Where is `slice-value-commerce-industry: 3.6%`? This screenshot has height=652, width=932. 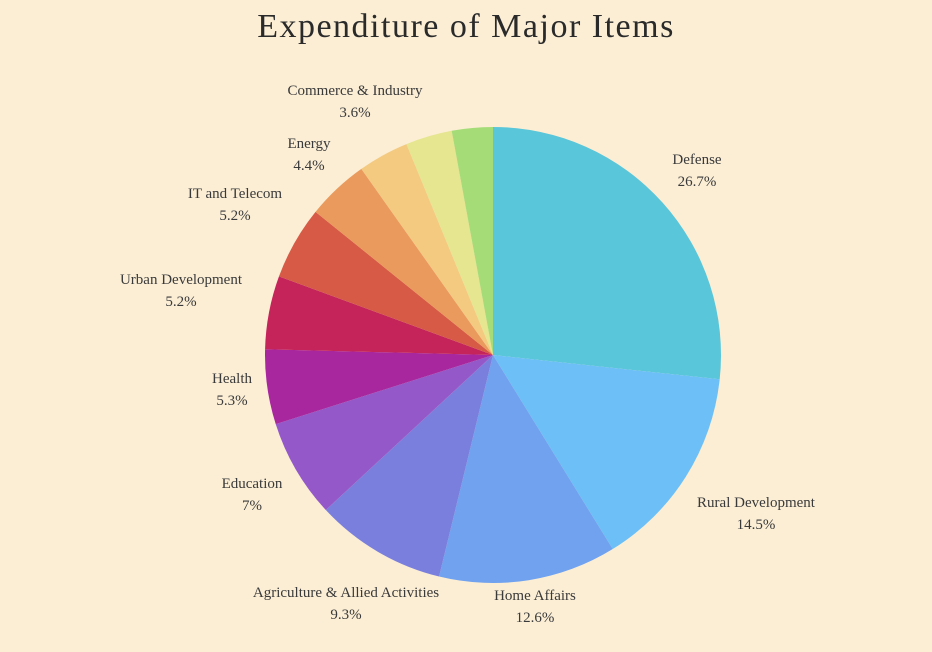
slice-value-commerce-industry: 3.6% is located at coordinates (354, 113).